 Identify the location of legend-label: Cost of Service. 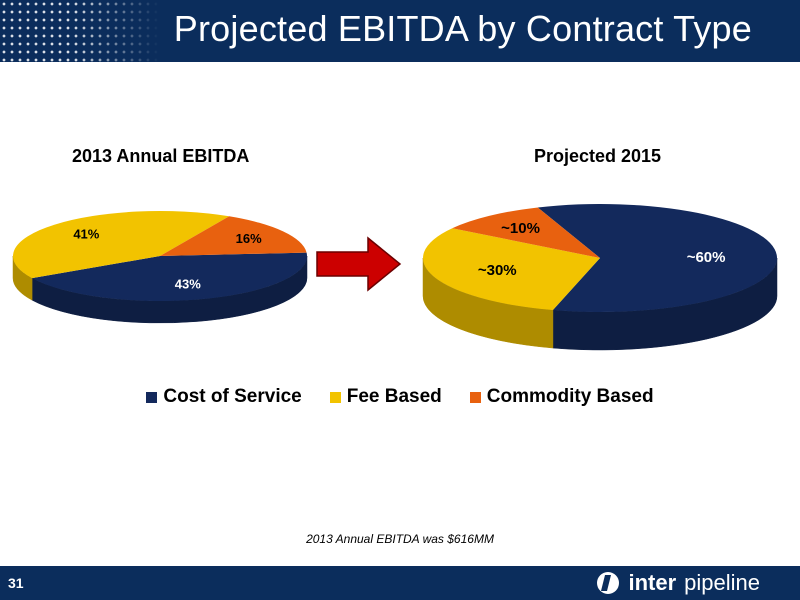
(232, 396).